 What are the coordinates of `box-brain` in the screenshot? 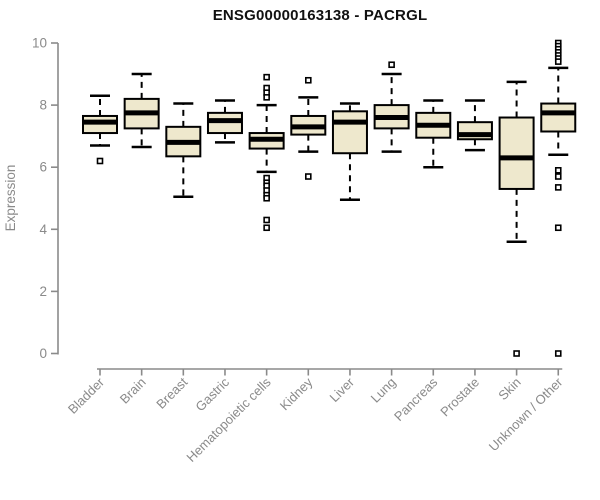 It's located at (141, 110).